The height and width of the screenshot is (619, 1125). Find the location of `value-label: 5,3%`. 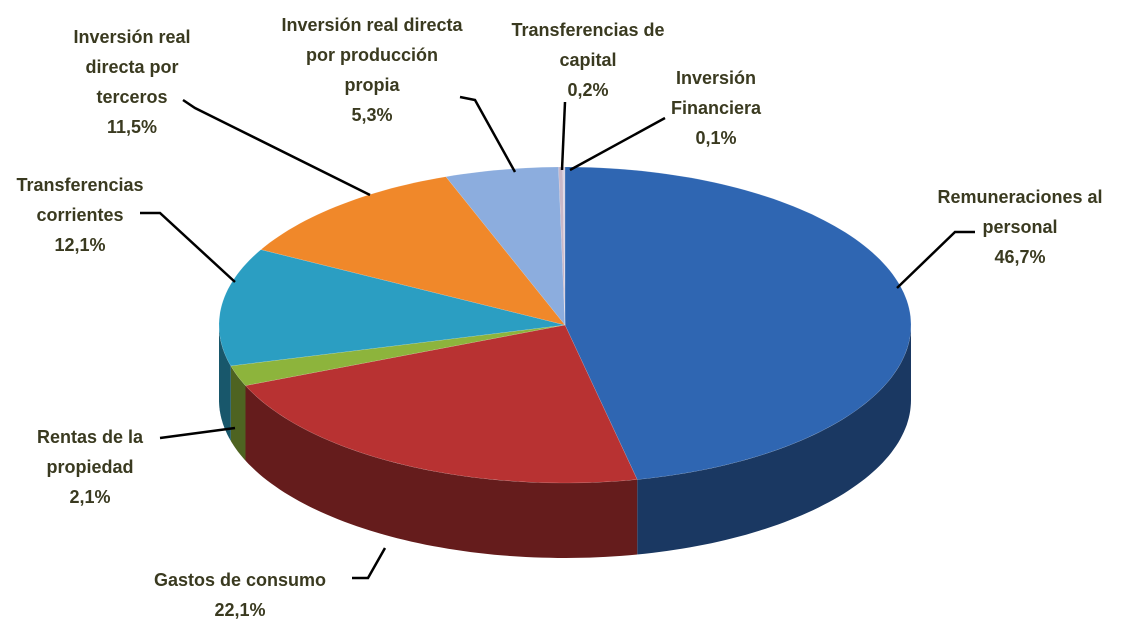

value-label: 5,3% is located at coordinates (372, 115).